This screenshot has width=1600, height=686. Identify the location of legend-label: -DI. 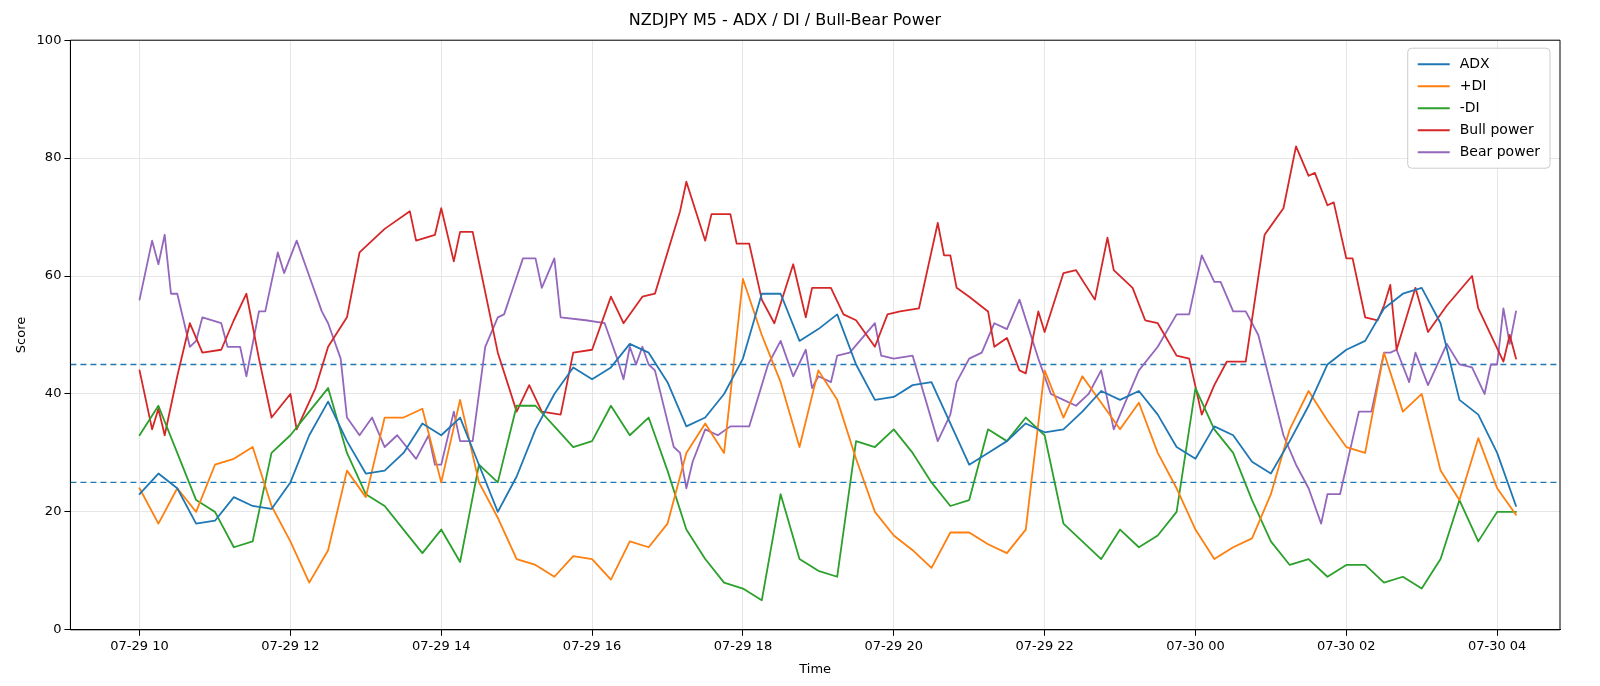
(1469, 106).